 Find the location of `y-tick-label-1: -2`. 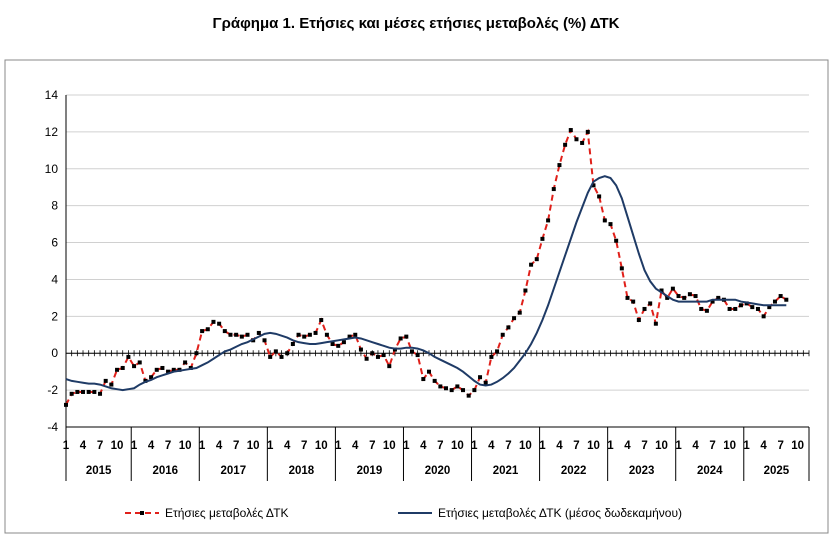

y-tick-label-1: -2 is located at coordinates (52, 390).